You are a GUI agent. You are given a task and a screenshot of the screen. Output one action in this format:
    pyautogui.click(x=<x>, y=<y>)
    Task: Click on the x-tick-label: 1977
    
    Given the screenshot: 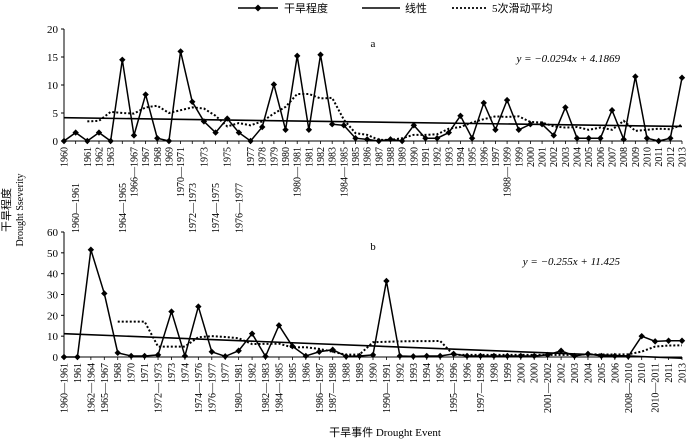 What is the action you would take?
    pyautogui.click(x=226, y=373)
    